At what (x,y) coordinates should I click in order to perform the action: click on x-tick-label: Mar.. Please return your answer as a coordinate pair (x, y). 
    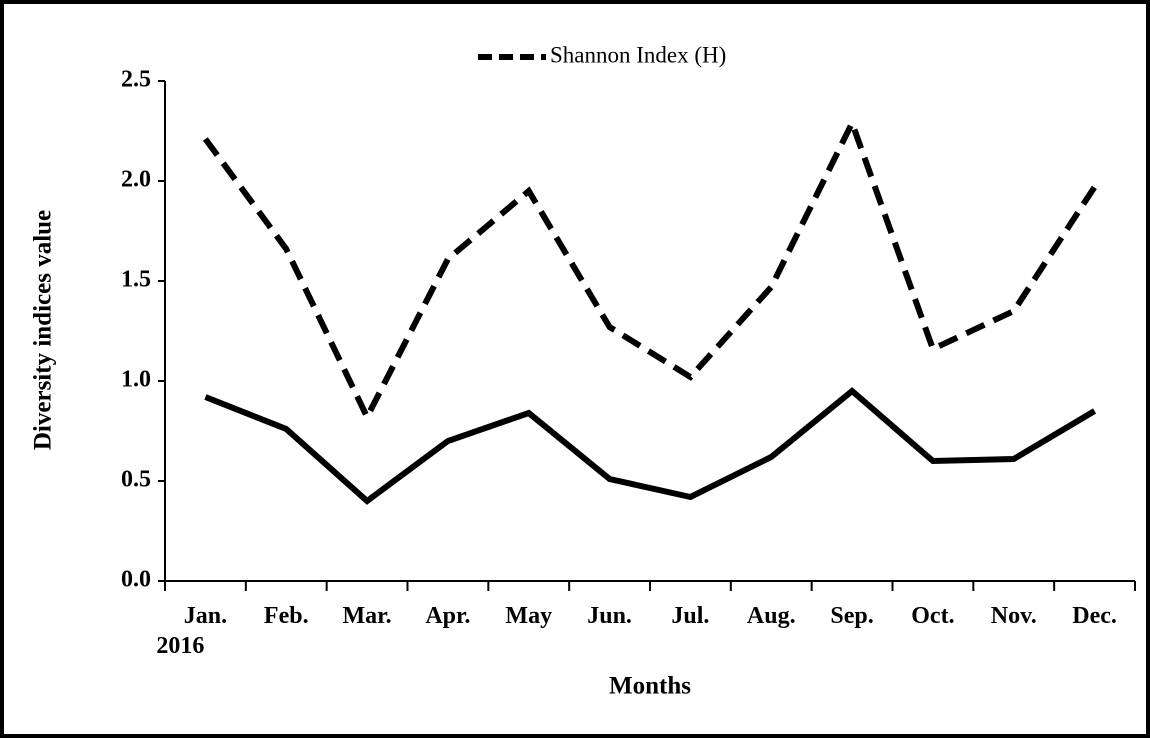
    Looking at the image, I should click on (367, 616).